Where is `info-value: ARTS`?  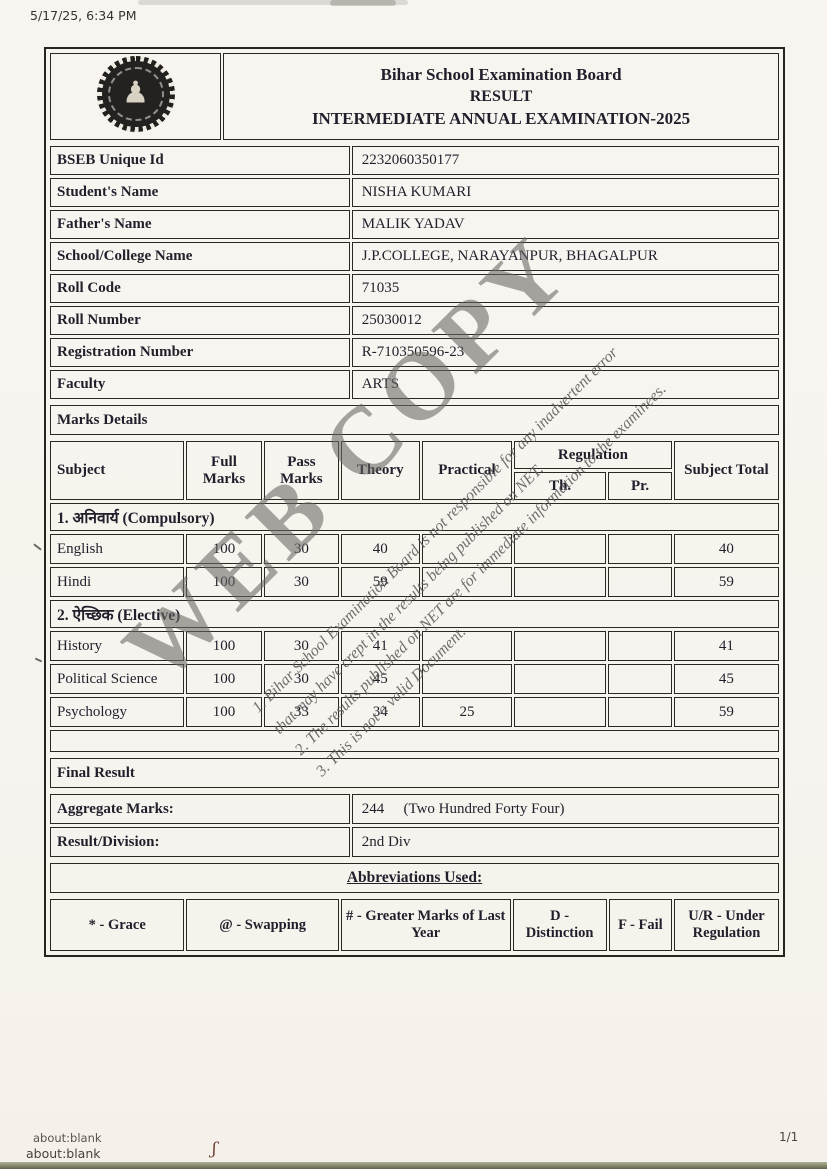
info-value: ARTS is located at coordinates (565, 384).